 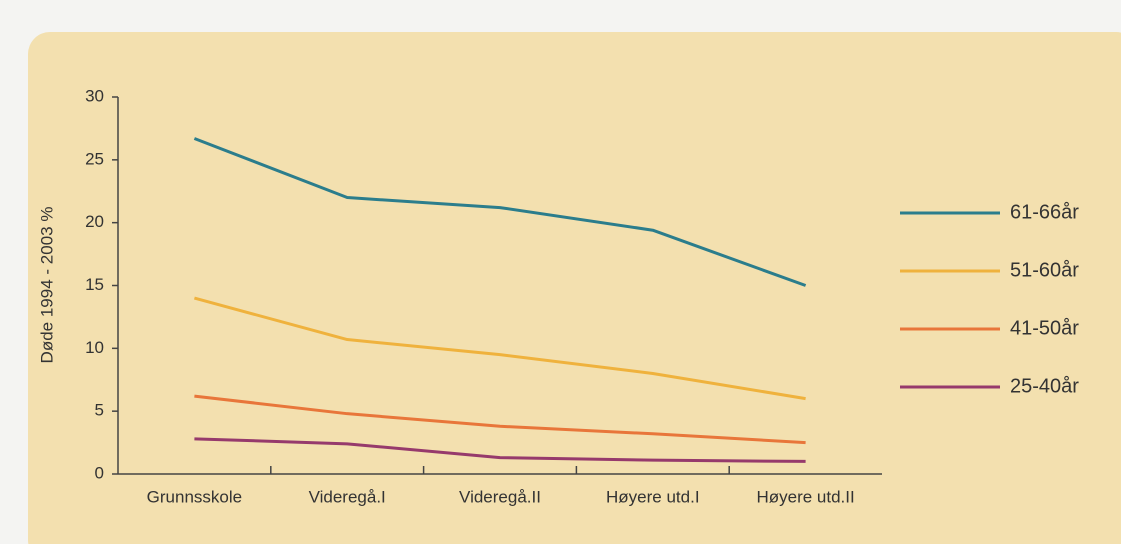 What do you see at coordinates (1044, 212) in the screenshot?
I see `legend-label: 61-66år` at bounding box center [1044, 212].